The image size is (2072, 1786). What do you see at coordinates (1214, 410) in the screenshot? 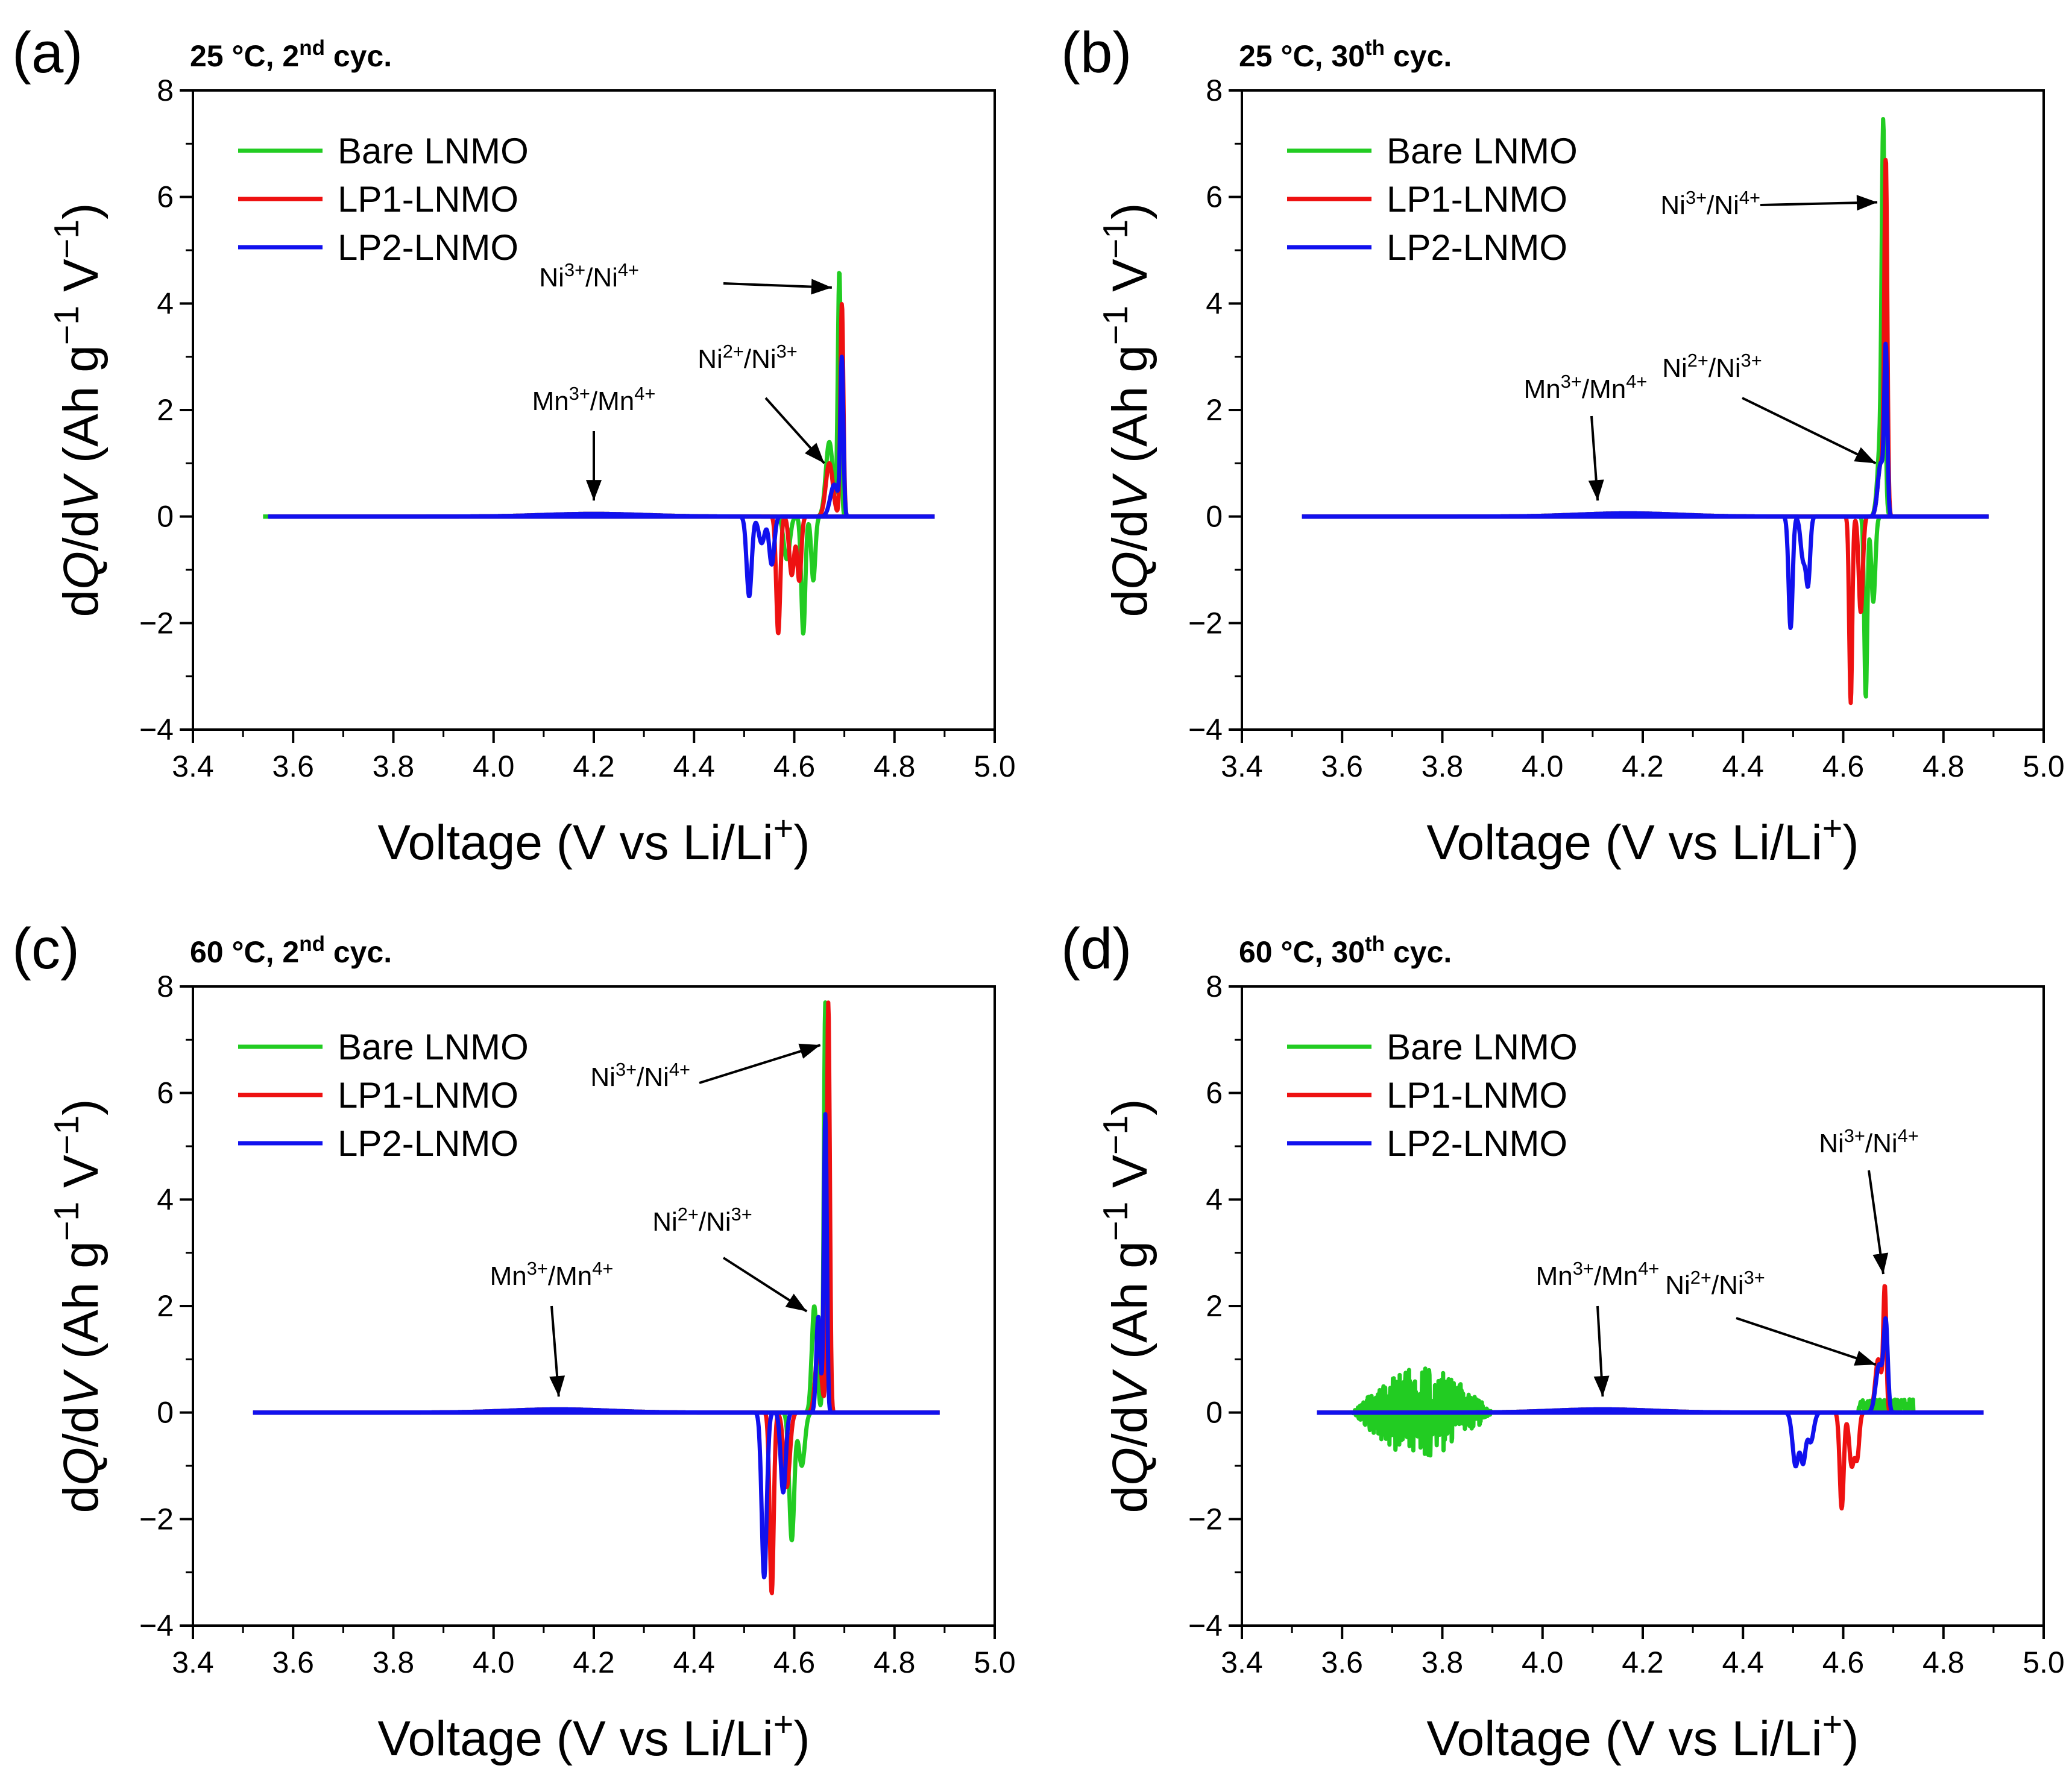
I see `y-tick-label: 2` at bounding box center [1214, 410].